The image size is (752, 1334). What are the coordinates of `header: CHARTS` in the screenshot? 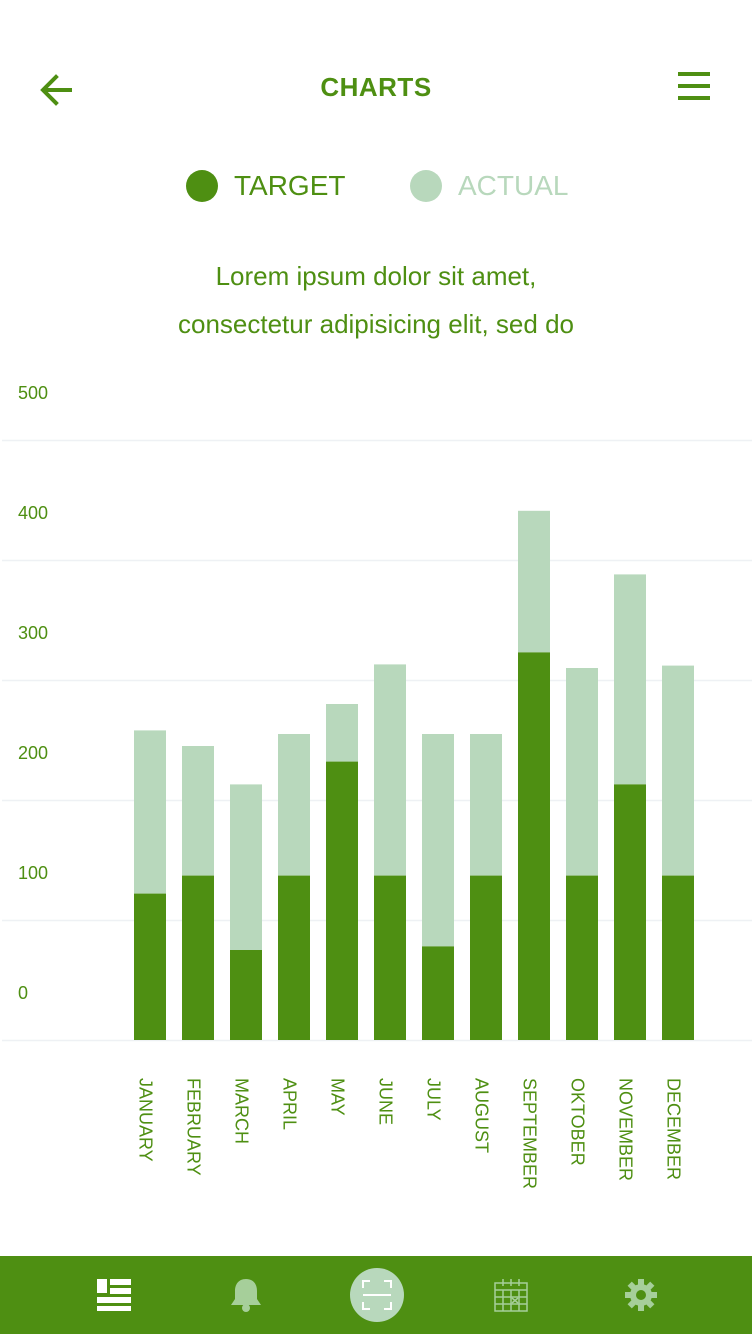 It's located at (376, 85).